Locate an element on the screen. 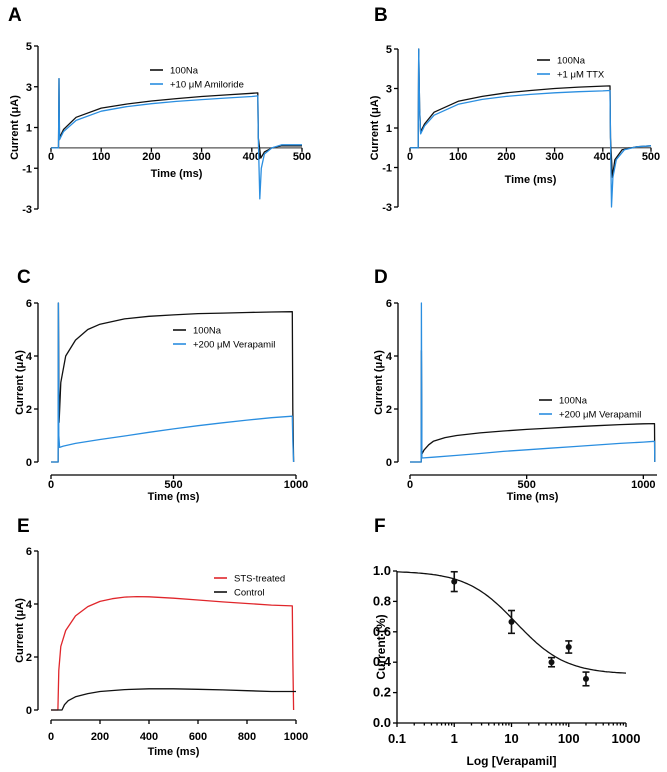  legend-label: +1 μM TTX is located at coordinates (581, 75).